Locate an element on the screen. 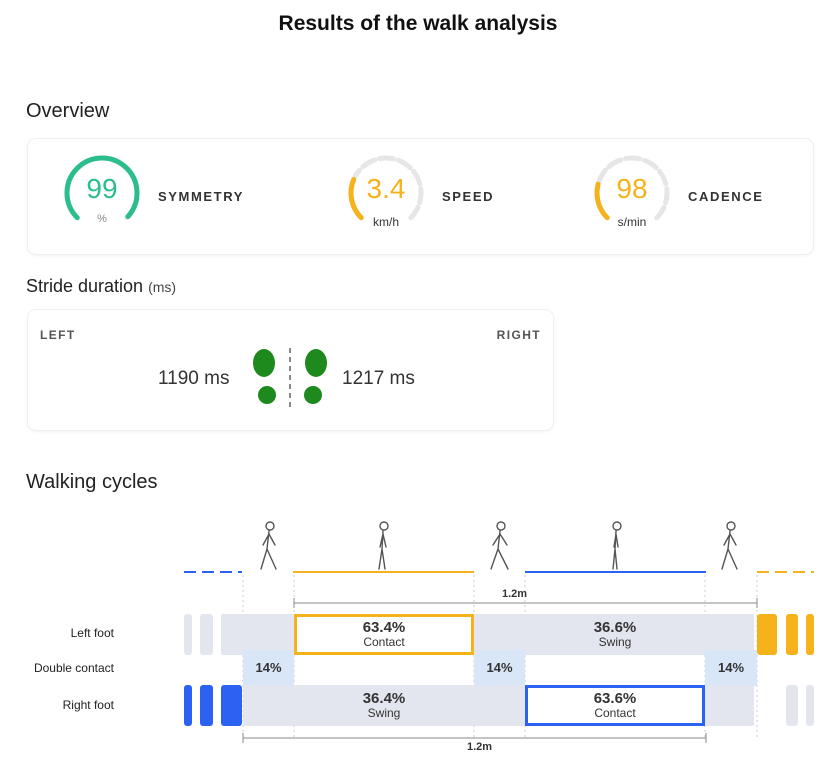  right-swing-phase: 36.4% Swing is located at coordinates (384, 705).